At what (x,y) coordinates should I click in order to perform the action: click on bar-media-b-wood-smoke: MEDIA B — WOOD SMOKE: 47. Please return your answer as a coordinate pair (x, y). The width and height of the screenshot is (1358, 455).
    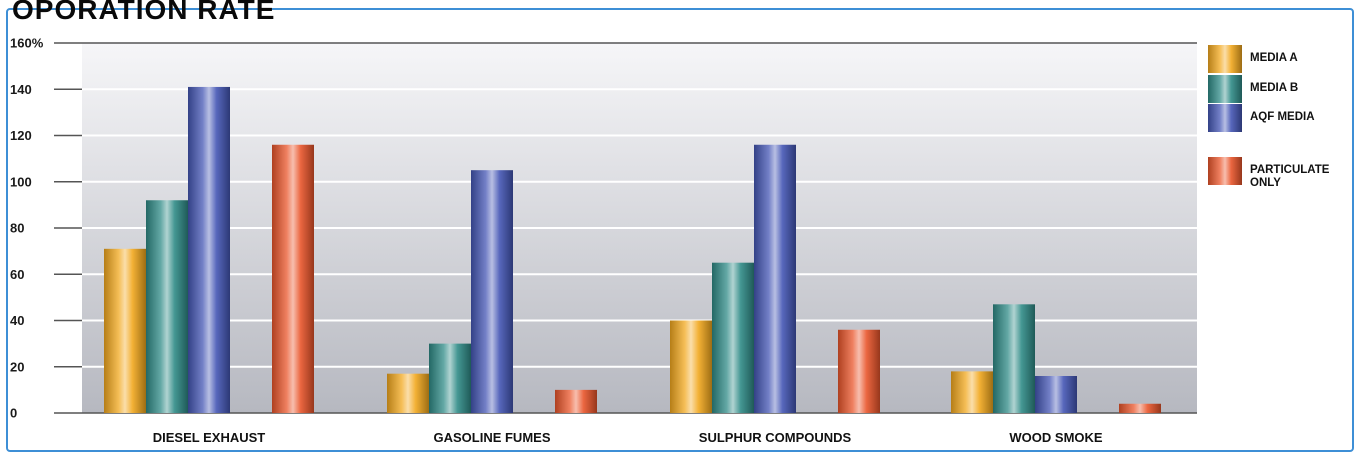
    Looking at the image, I should click on (1014, 358).